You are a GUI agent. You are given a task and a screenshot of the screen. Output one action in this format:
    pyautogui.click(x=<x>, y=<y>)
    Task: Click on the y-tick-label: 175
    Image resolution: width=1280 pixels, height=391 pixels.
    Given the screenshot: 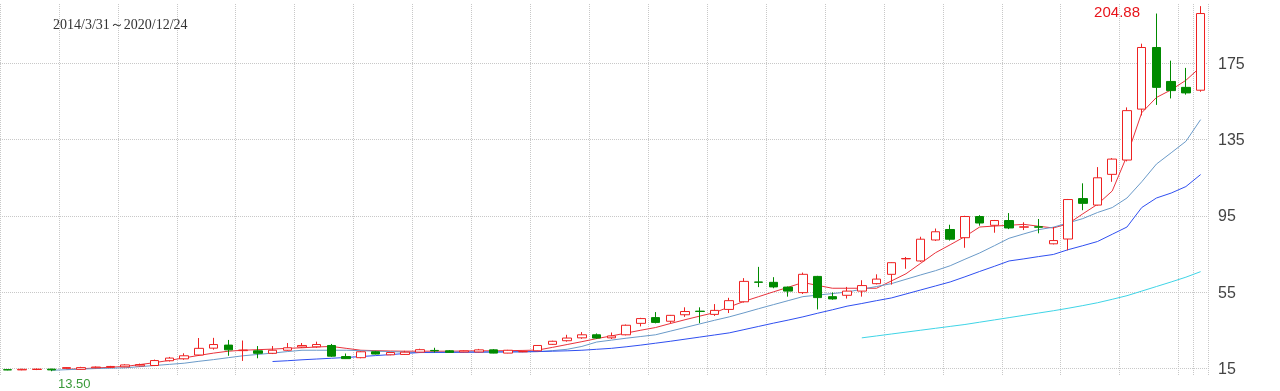 What is the action you would take?
    pyautogui.click(x=1231, y=63)
    